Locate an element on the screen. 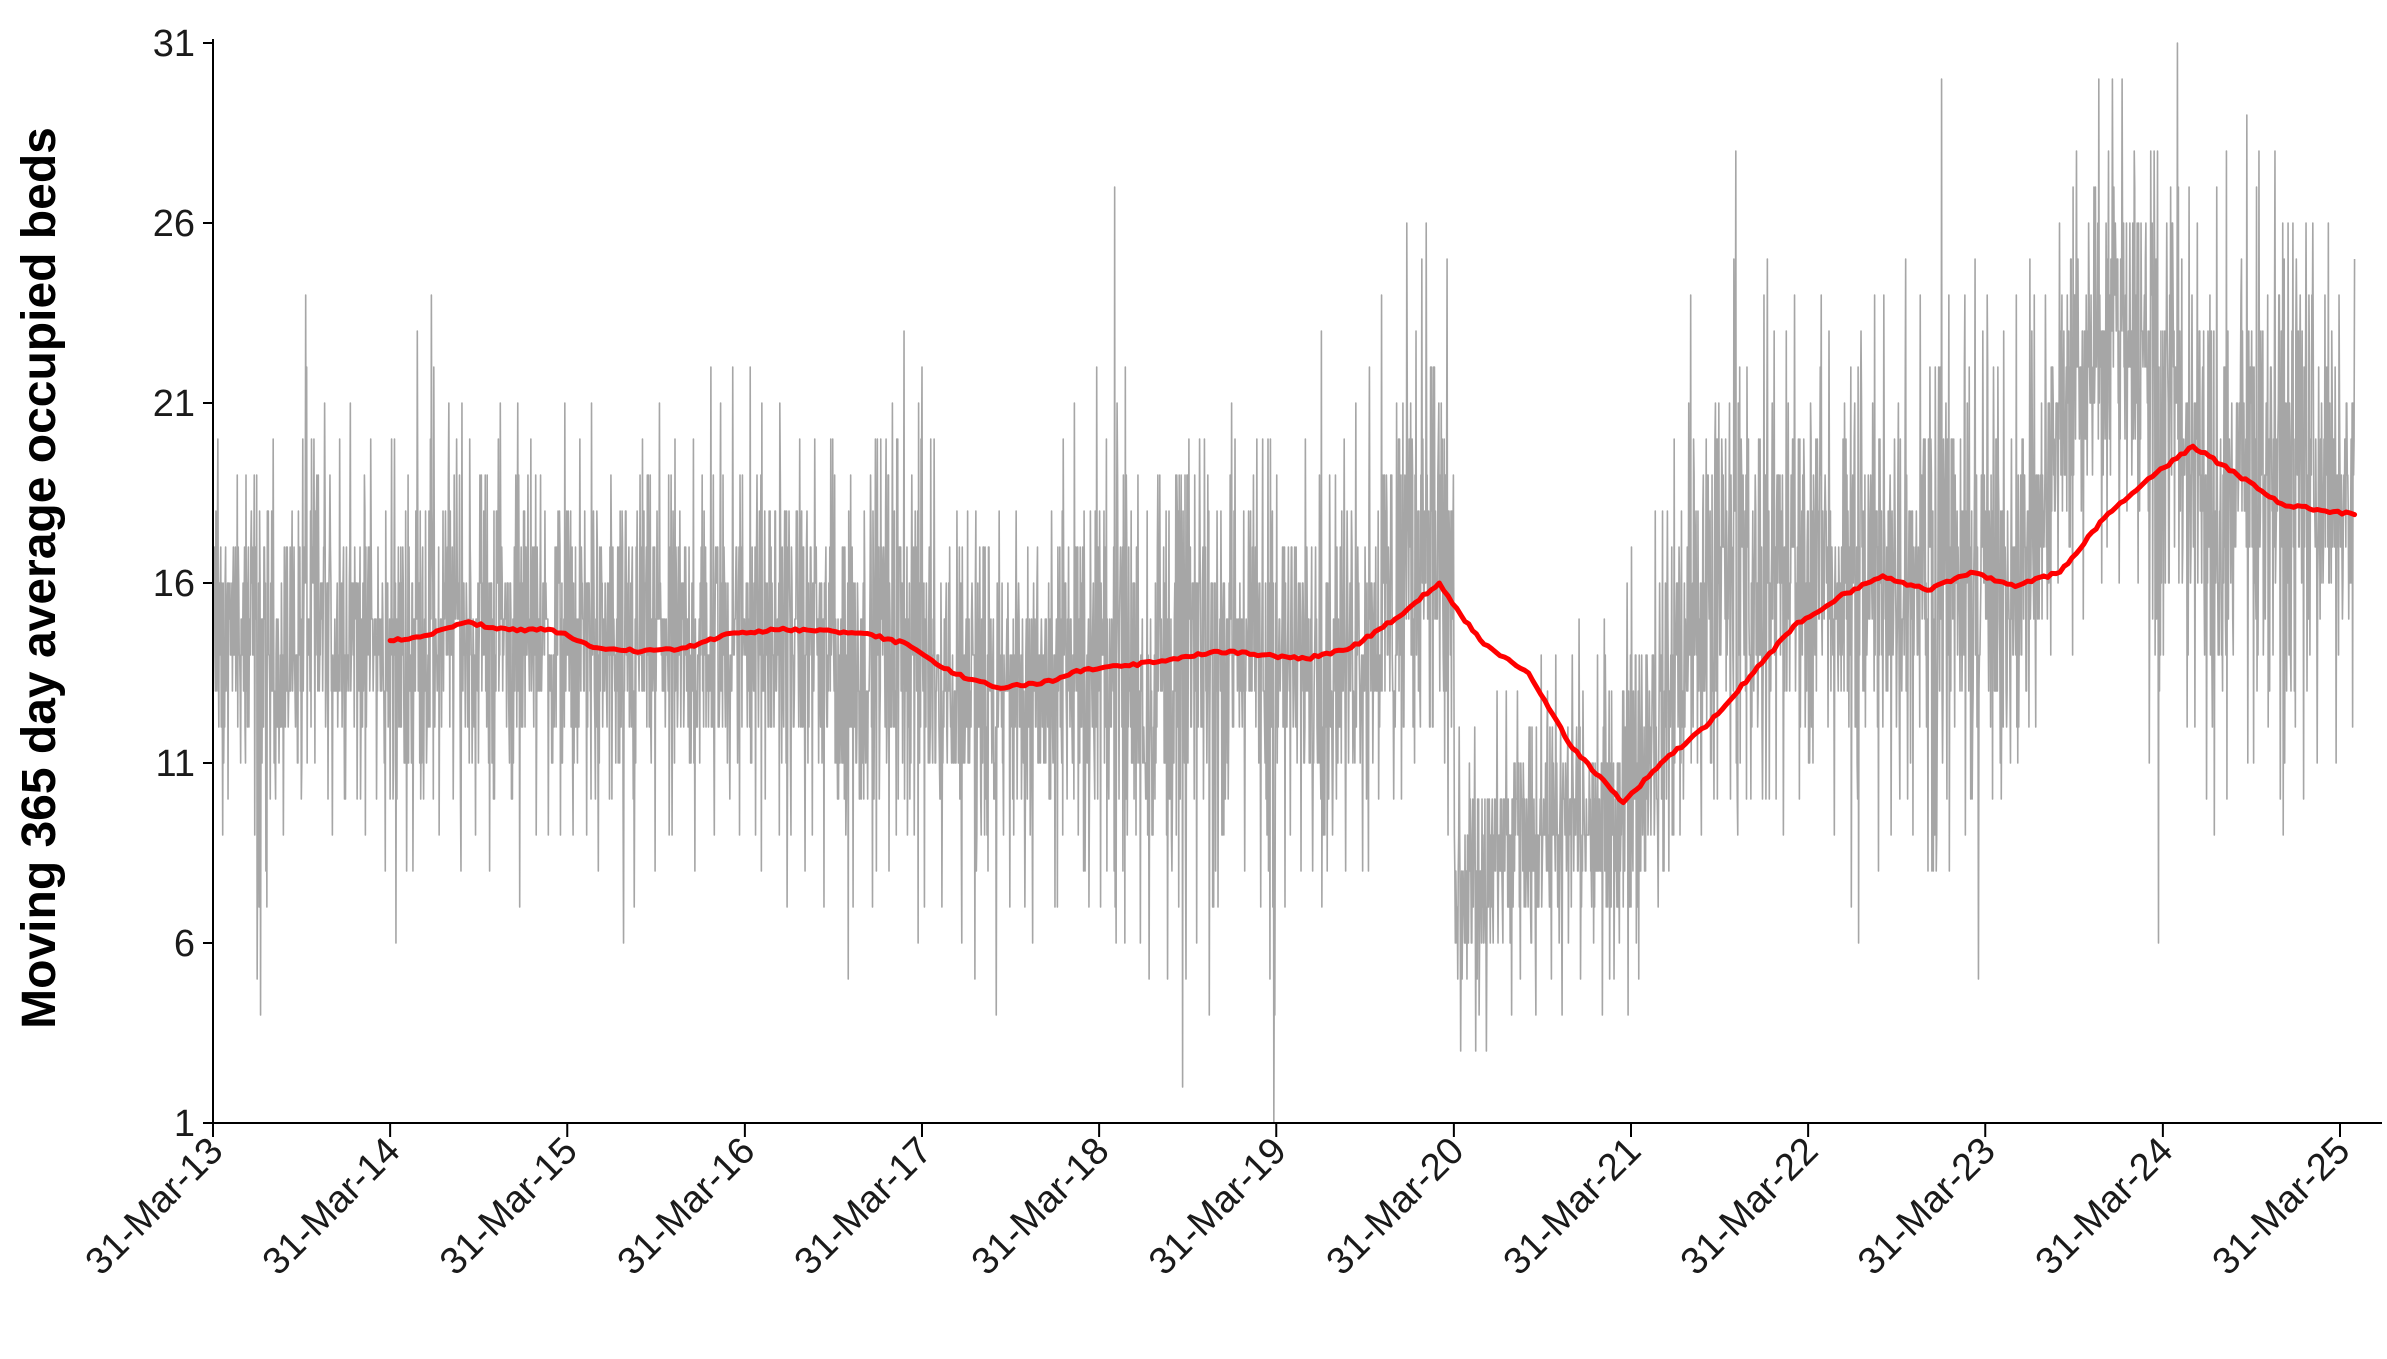 The height and width of the screenshot is (1359, 2387). y-tick-label: 1 is located at coordinates (184, 1124).